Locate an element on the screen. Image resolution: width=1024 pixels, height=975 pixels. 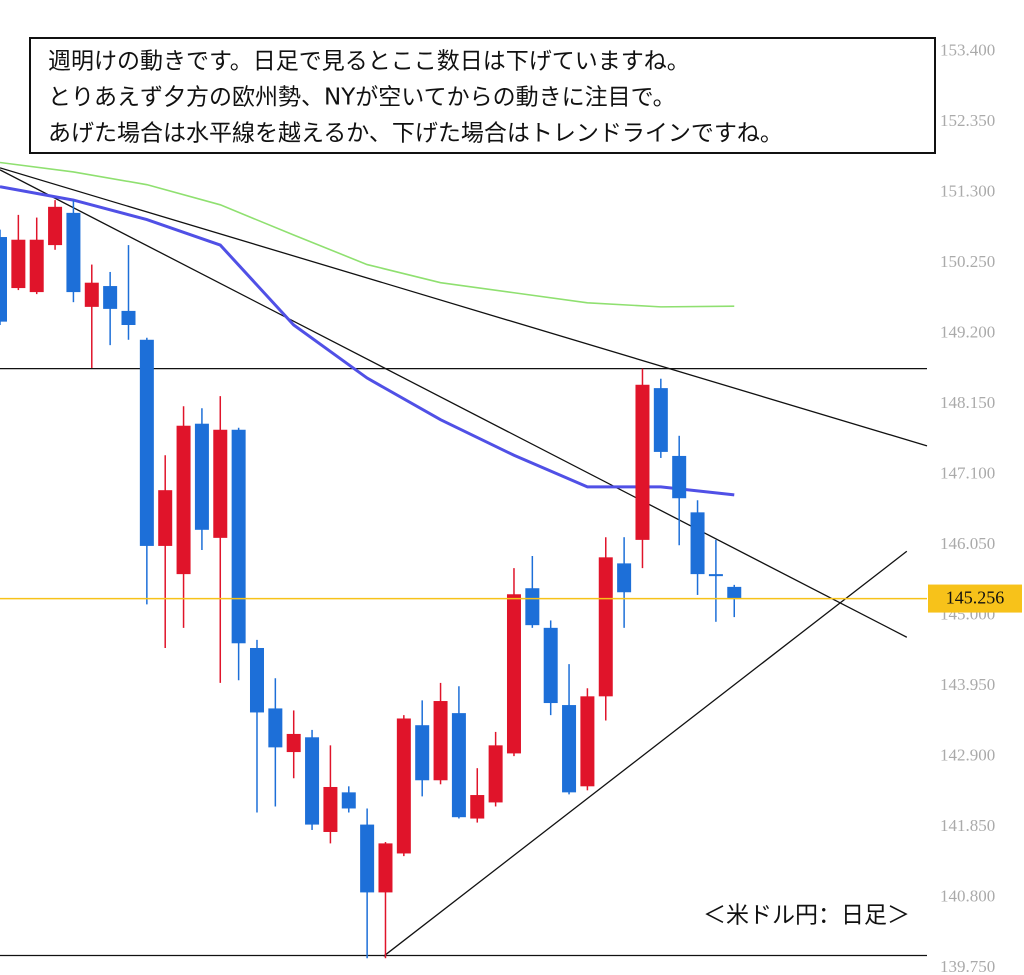
annotation-line: とりあえず夕方の欧州勢、NYが空いてからの動きに注目で。 is located at coordinates (362, 98).